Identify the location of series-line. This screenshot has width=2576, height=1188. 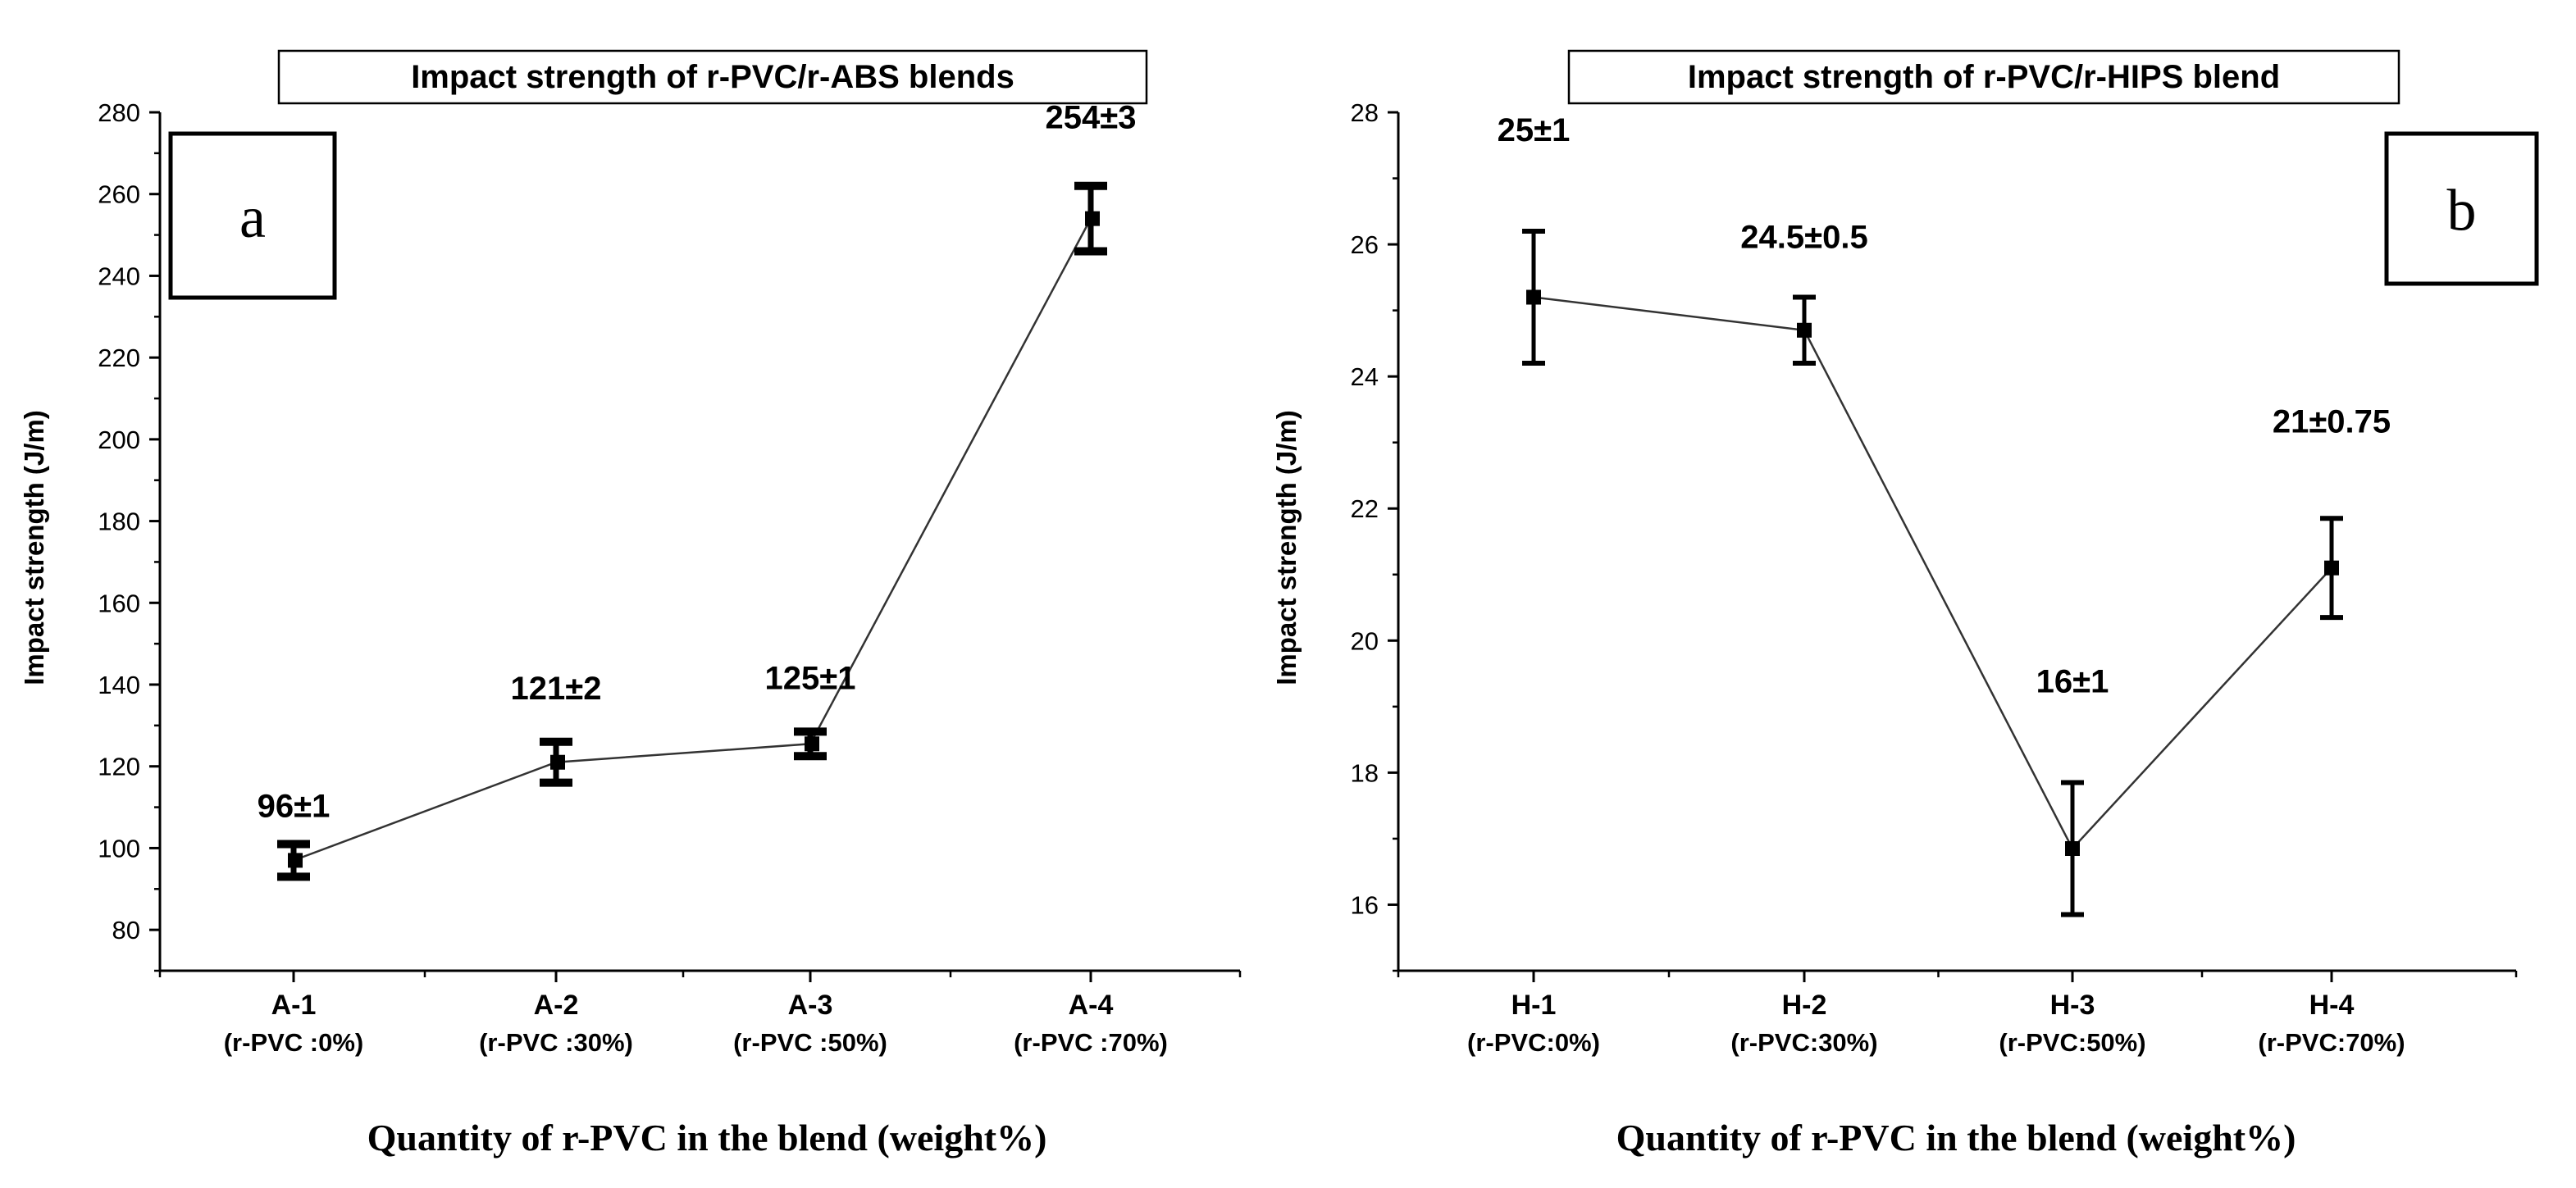
(1932, 573).